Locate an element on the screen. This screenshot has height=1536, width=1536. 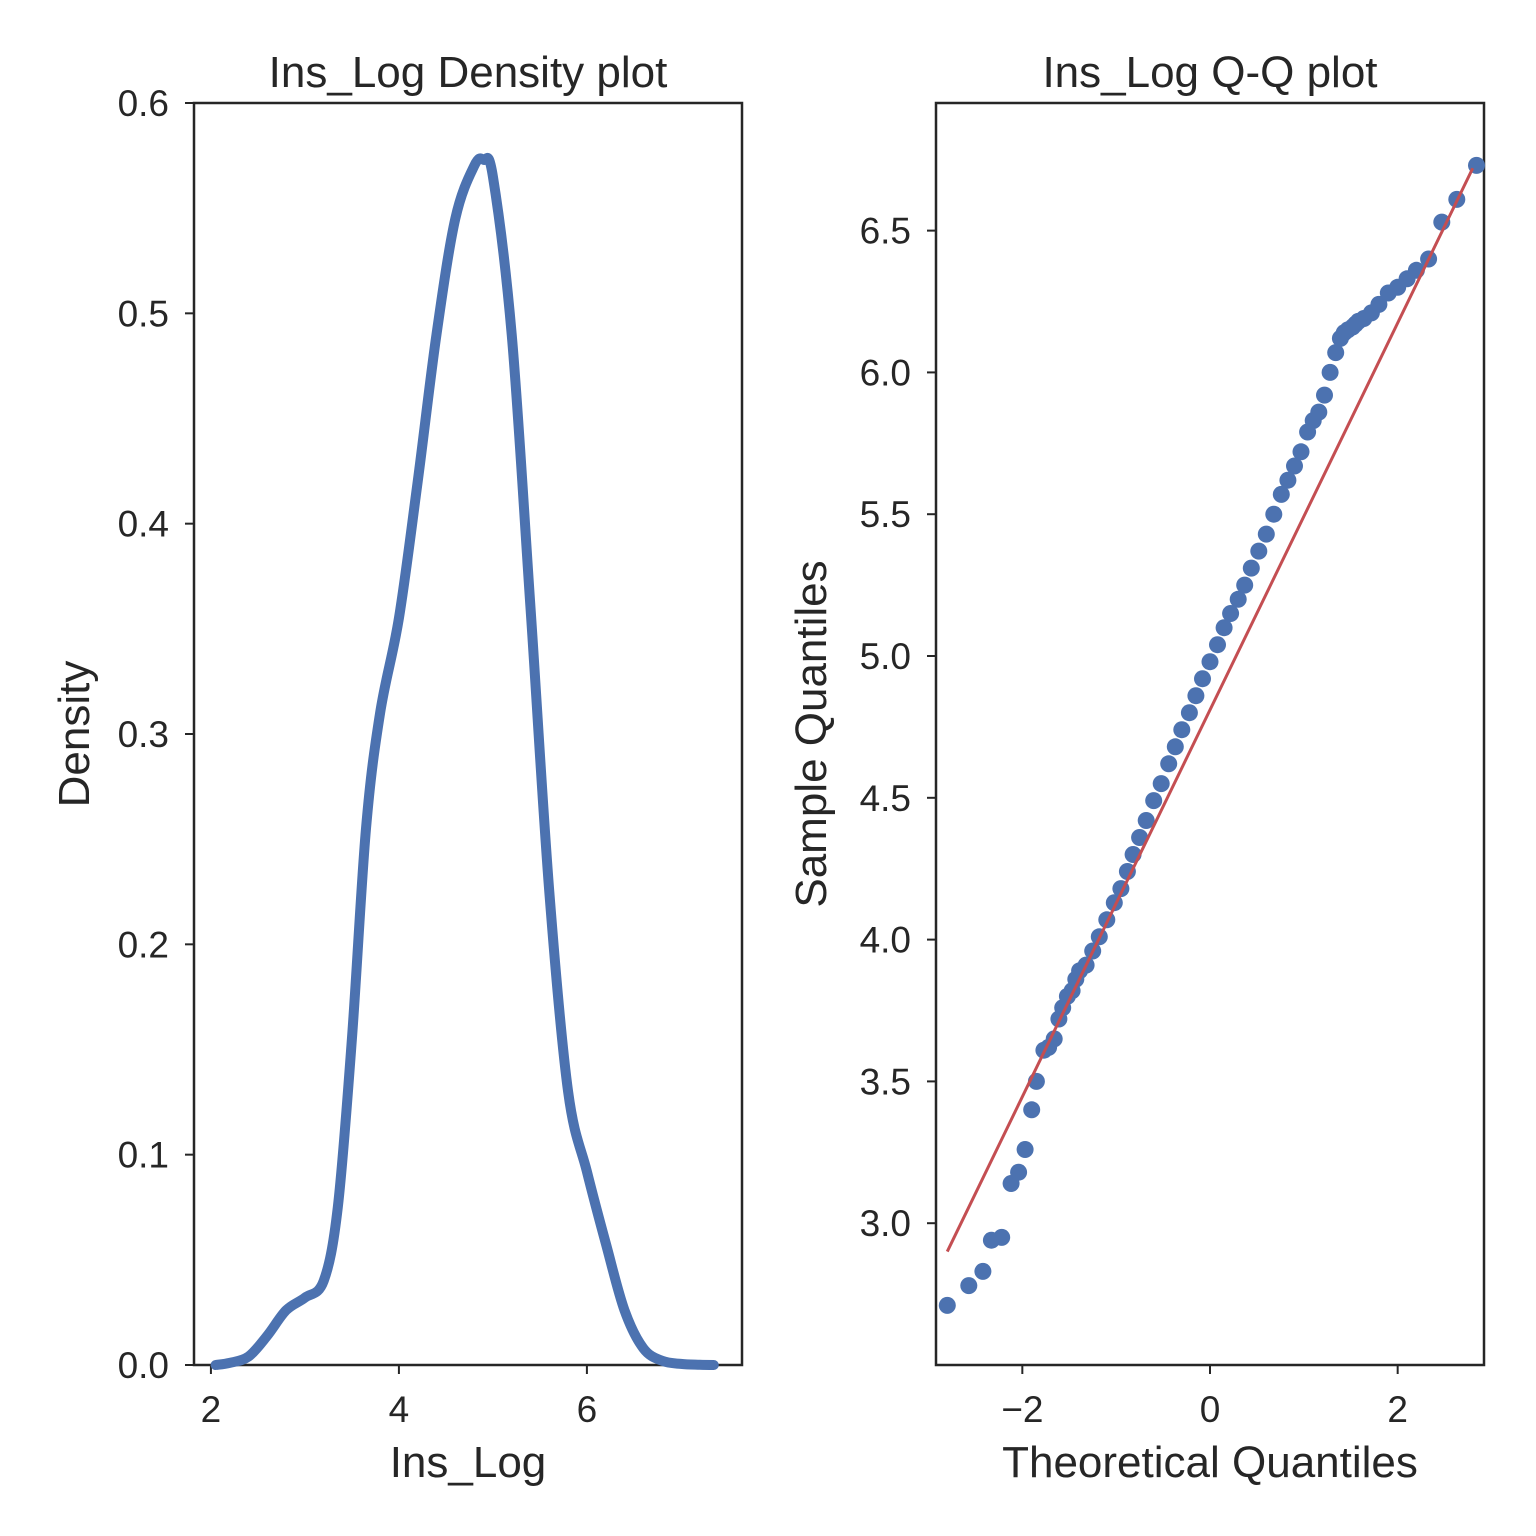
qq-plot-ylabel: Sample Quantiles is located at coordinates (811, 733).